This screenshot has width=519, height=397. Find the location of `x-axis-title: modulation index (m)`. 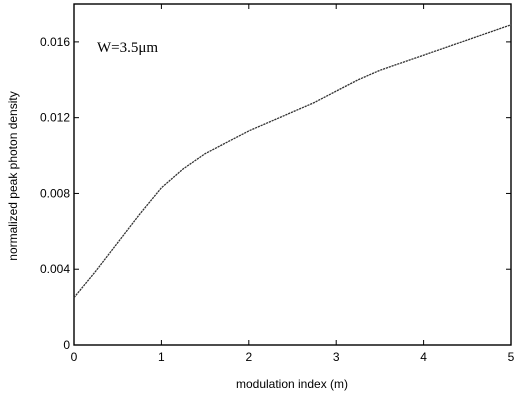

x-axis-title: modulation index (m) is located at coordinates (292, 384).